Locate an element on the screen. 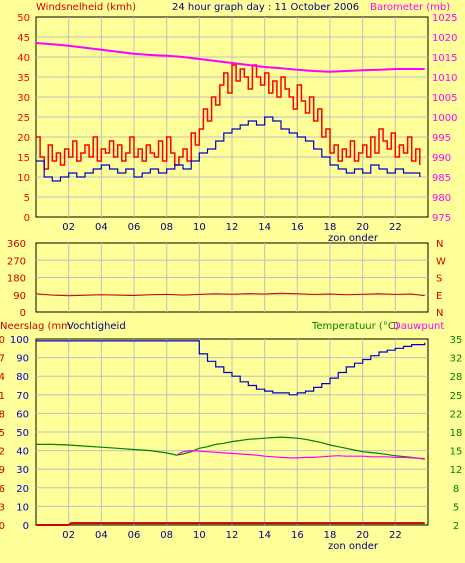 The height and width of the screenshot is (563, 465). compass-label: S is located at coordinates (439, 279).